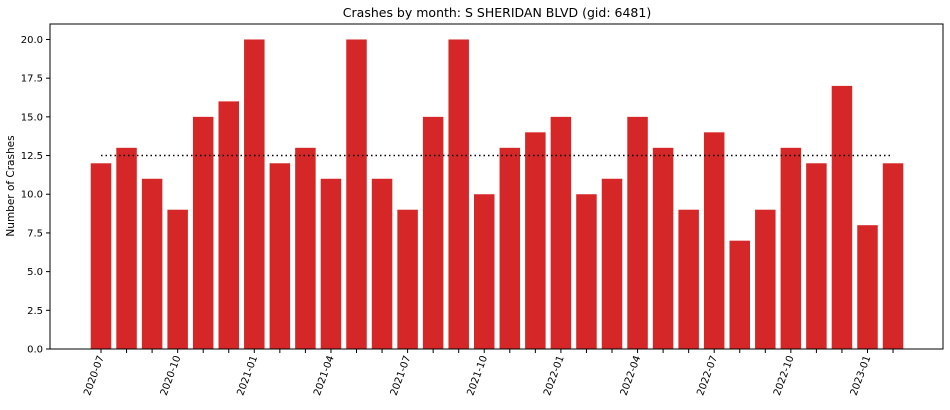 Image resolution: width=950 pixels, height=410 pixels. Describe the element at coordinates (11, 185) in the screenshot. I see `y-axis-label: Number of Crashes` at that location.